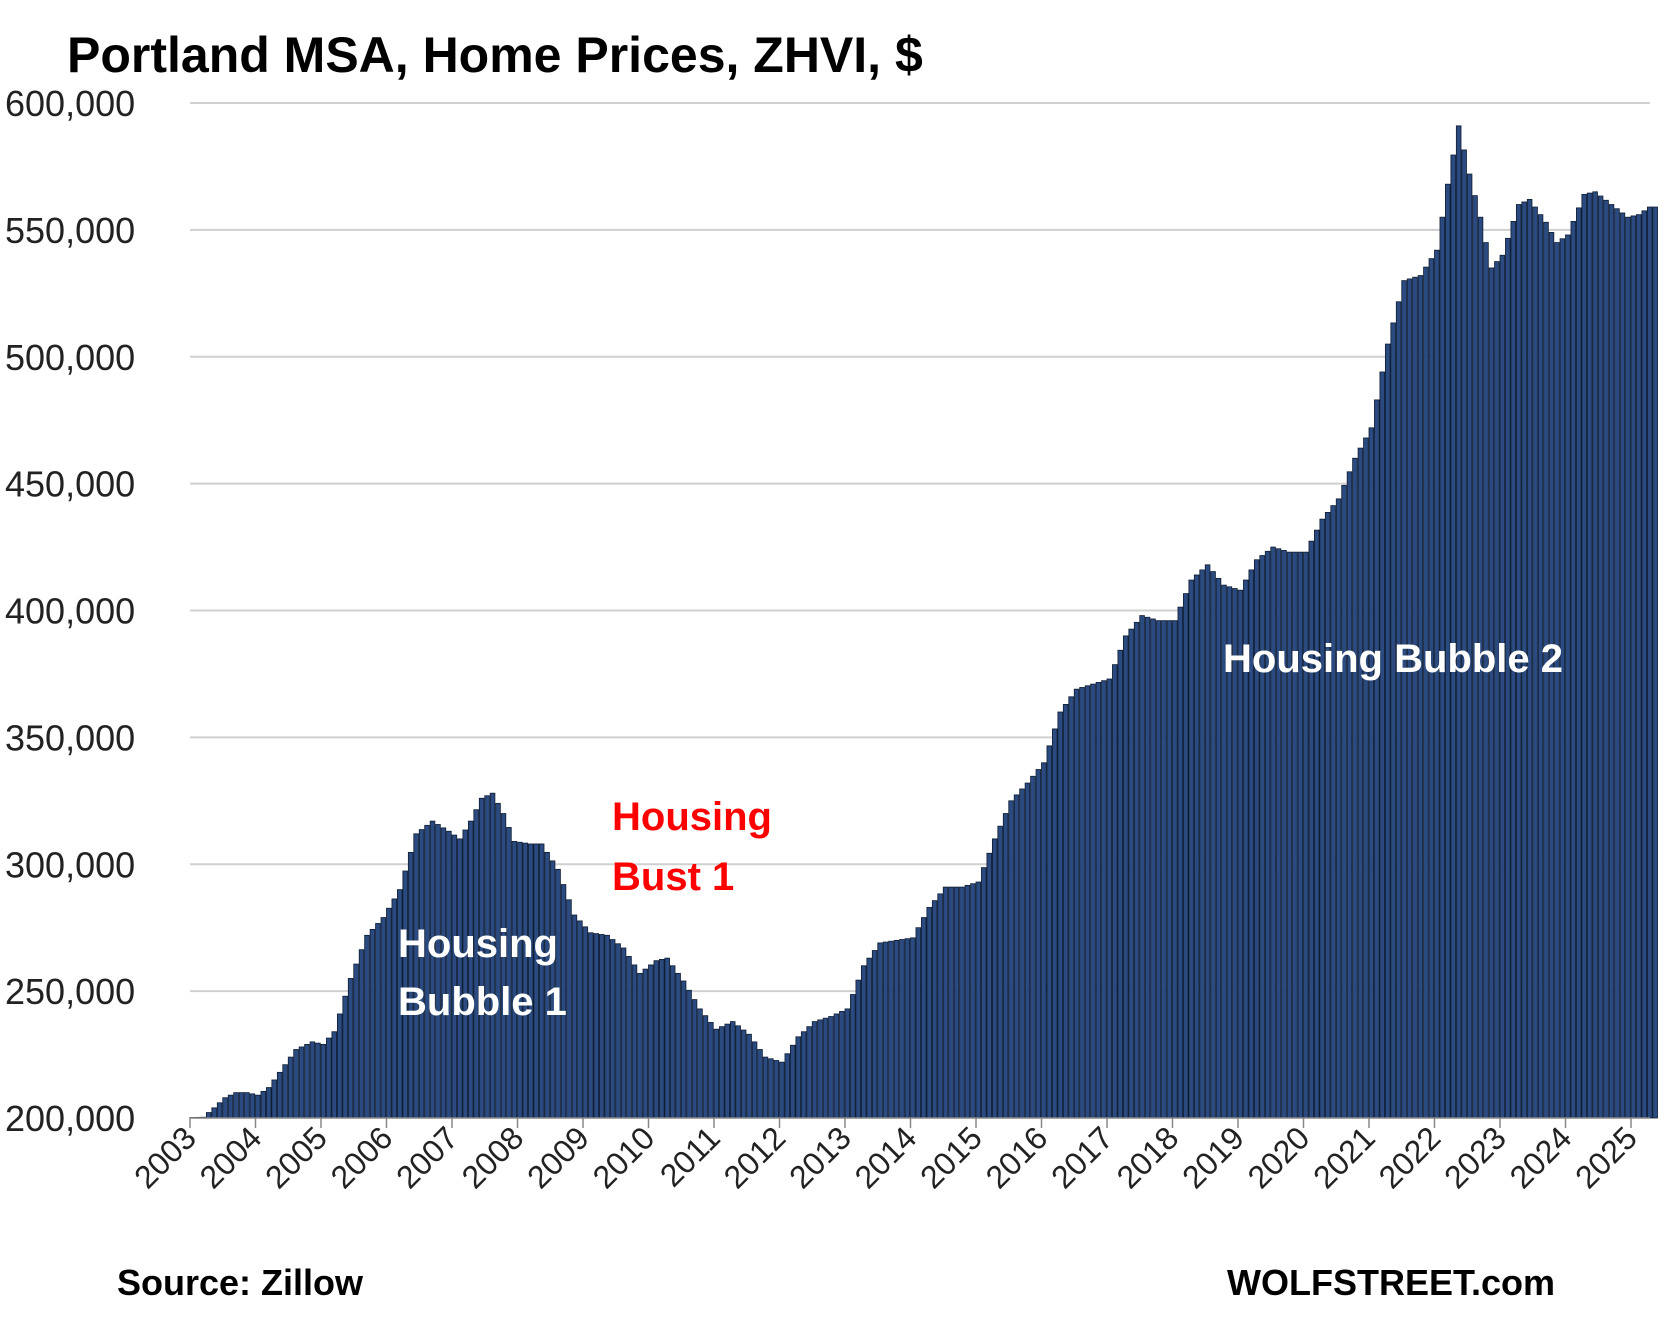 Image resolution: width=1664 pixels, height=1333 pixels. Describe the element at coordinates (70, 230) in the screenshot. I see `y-tick-label: 550,000` at that location.